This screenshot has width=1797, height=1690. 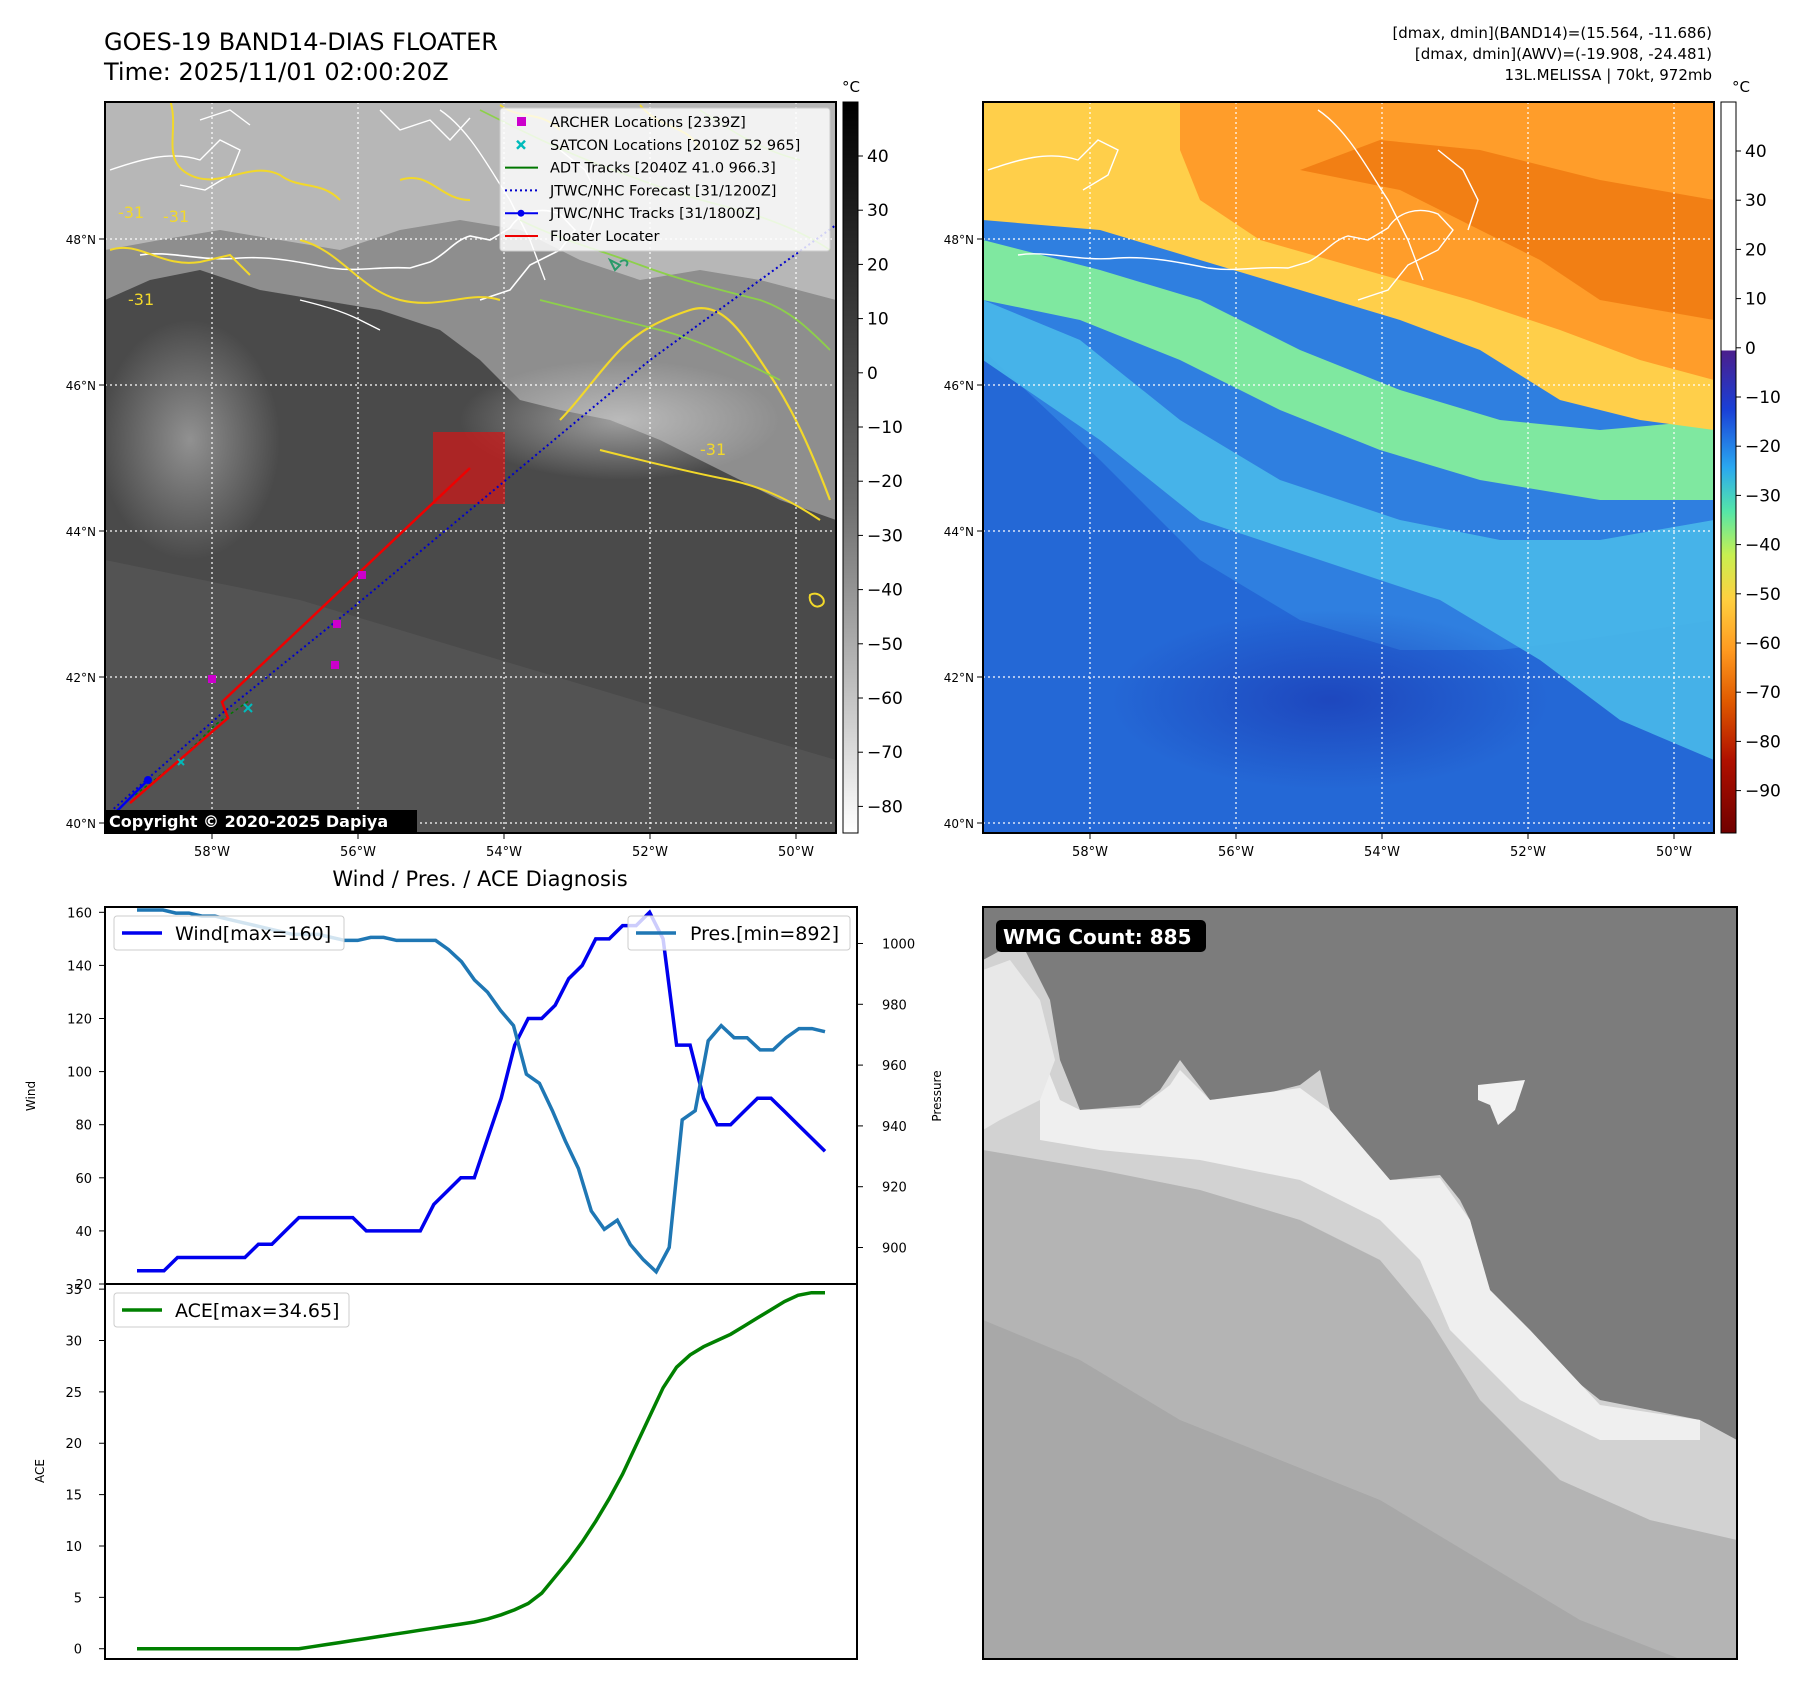 What do you see at coordinates (620, 420) in the screenshot?
I see `ir-bright-band` at bounding box center [620, 420].